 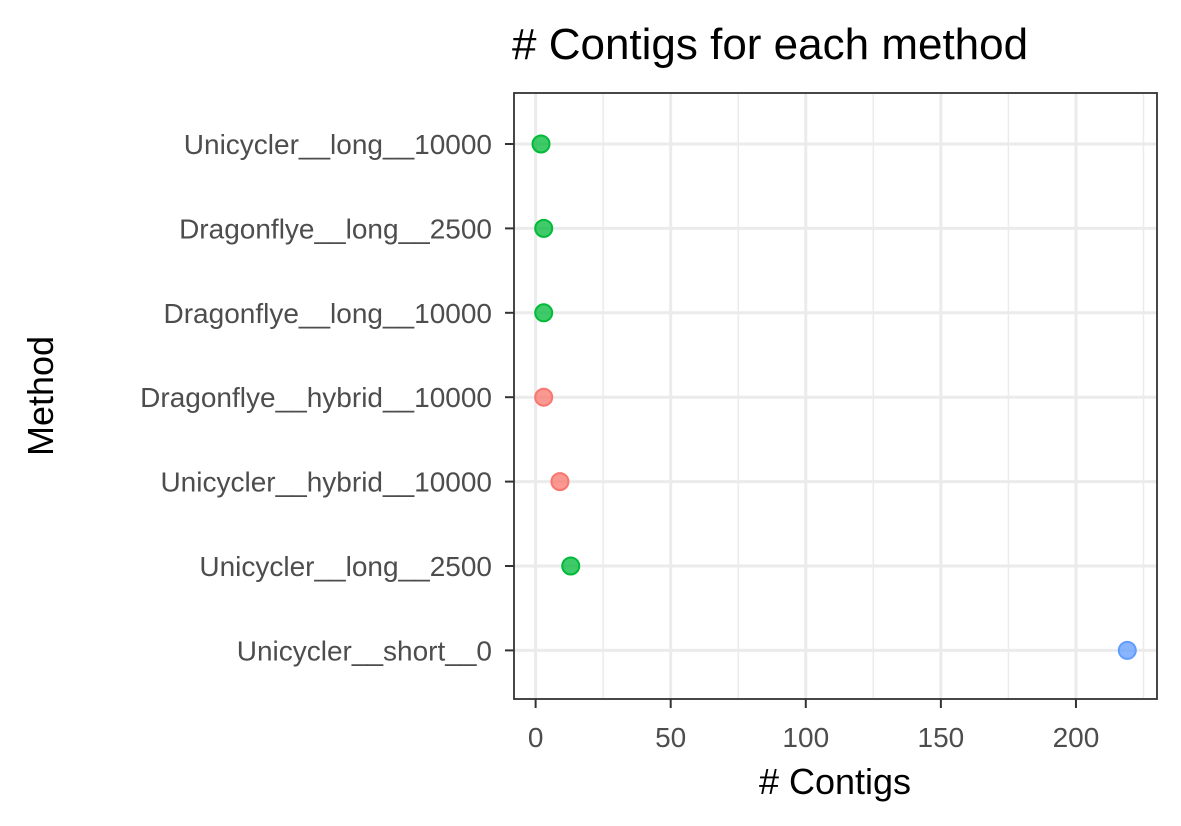 I want to click on y-axis-title: Method, so click(x=40, y=396).